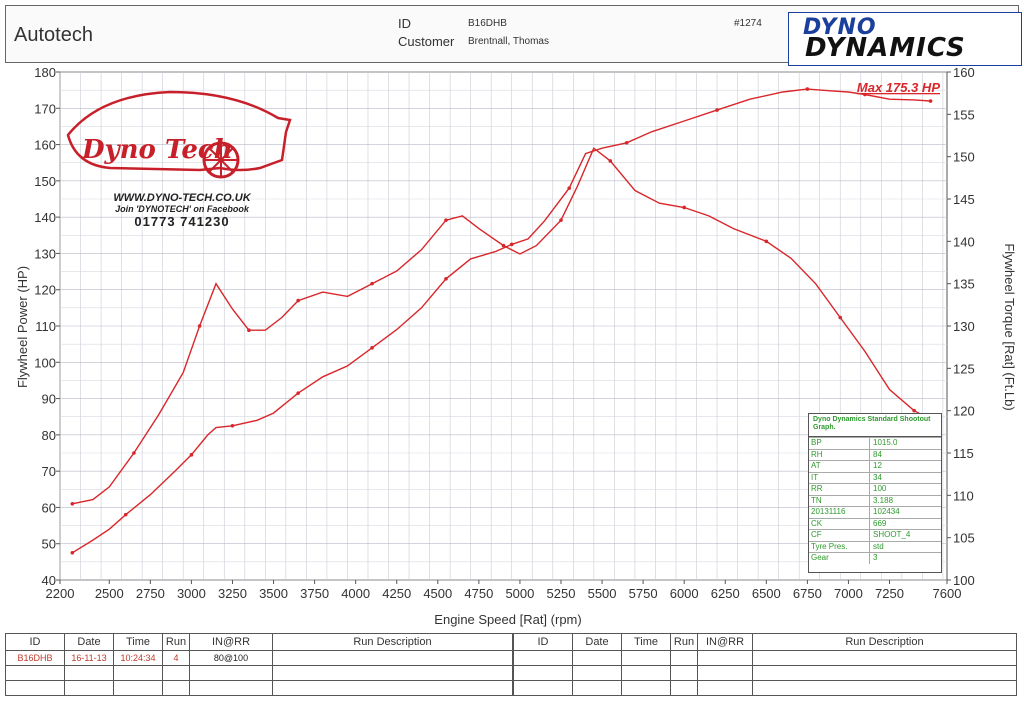  I want to click on x-tick-label: 6750, so click(807, 593).